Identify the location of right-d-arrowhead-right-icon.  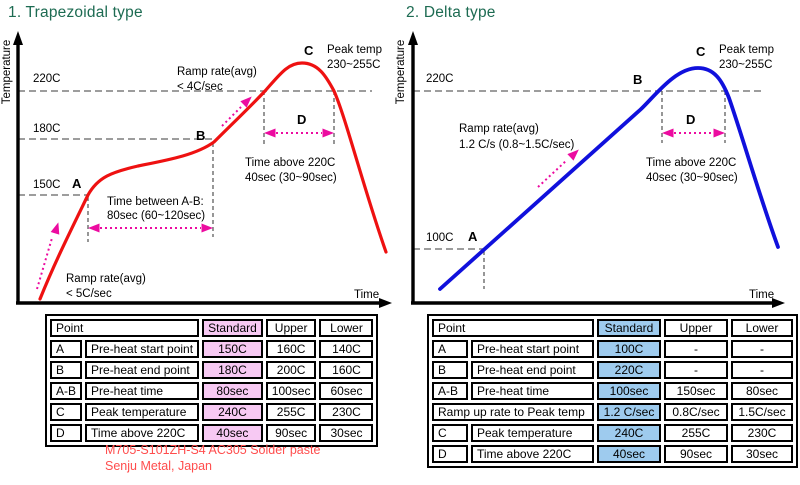
(719, 133).